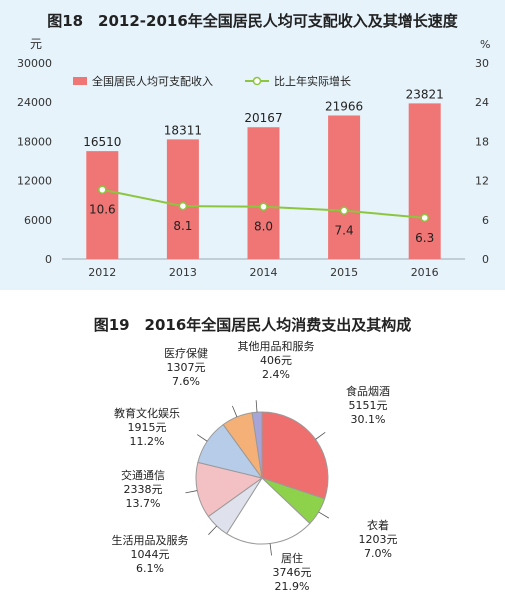 This screenshot has height=605, width=505. What do you see at coordinates (482, 181) in the screenshot?
I see `right-axis-tick-label: 12` at bounding box center [482, 181].